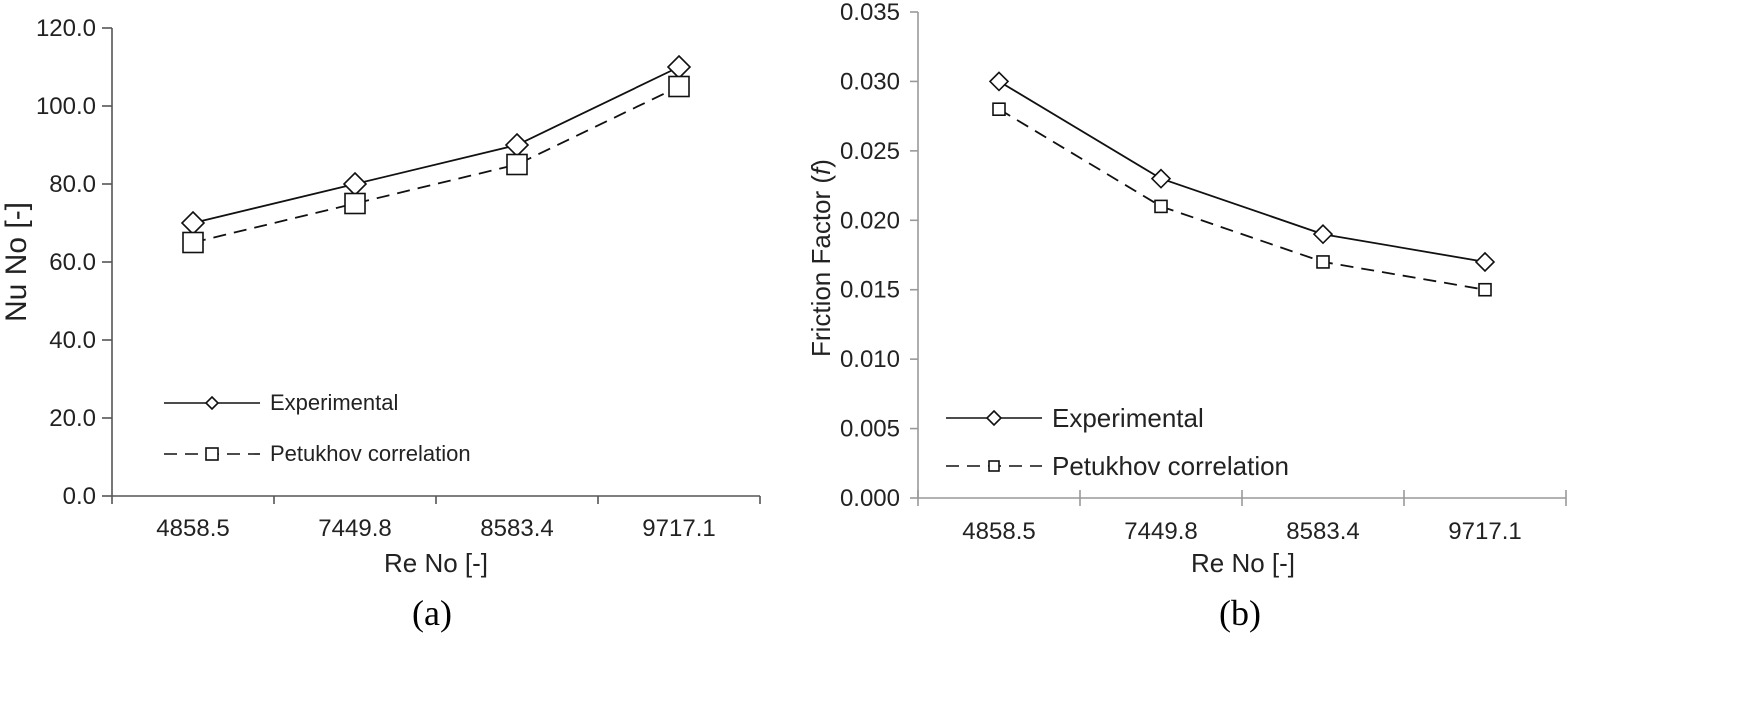 Image resolution: width=1748 pixels, height=704 pixels. What do you see at coordinates (370, 453) in the screenshot?
I see `legend-label-petukhov-a: Petukhov correlation` at bounding box center [370, 453].